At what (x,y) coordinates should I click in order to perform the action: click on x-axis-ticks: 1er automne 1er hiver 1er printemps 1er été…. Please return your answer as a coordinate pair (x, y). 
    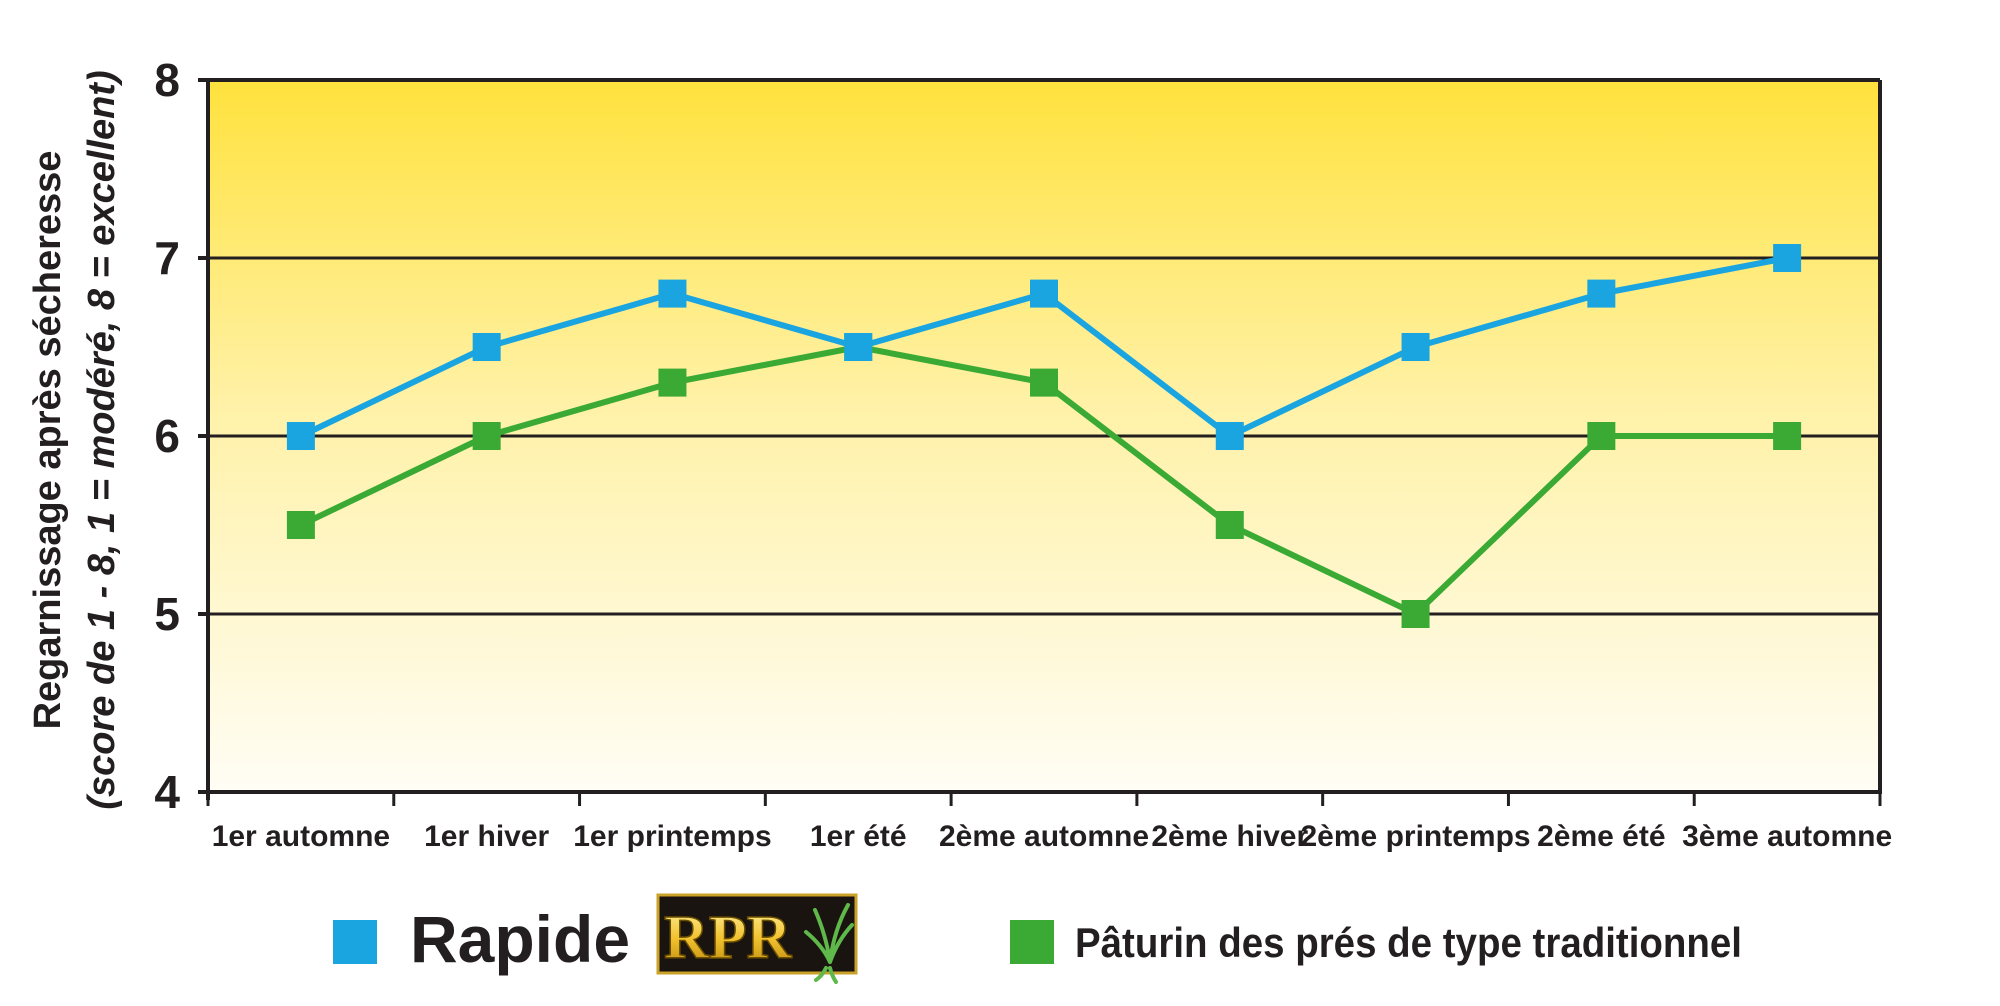
    Looking at the image, I should click on (1049, 822).